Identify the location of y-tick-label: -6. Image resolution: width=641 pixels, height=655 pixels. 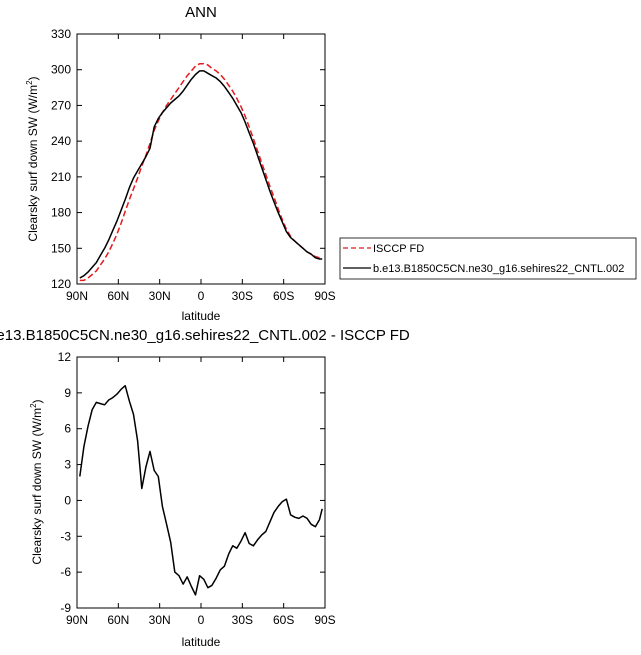
(65, 572).